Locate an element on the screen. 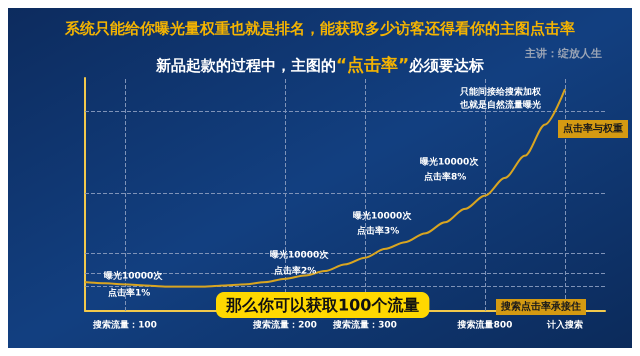 The height and width of the screenshot is (356, 640). text: 主讲：绽放人生 is located at coordinates (563, 53).